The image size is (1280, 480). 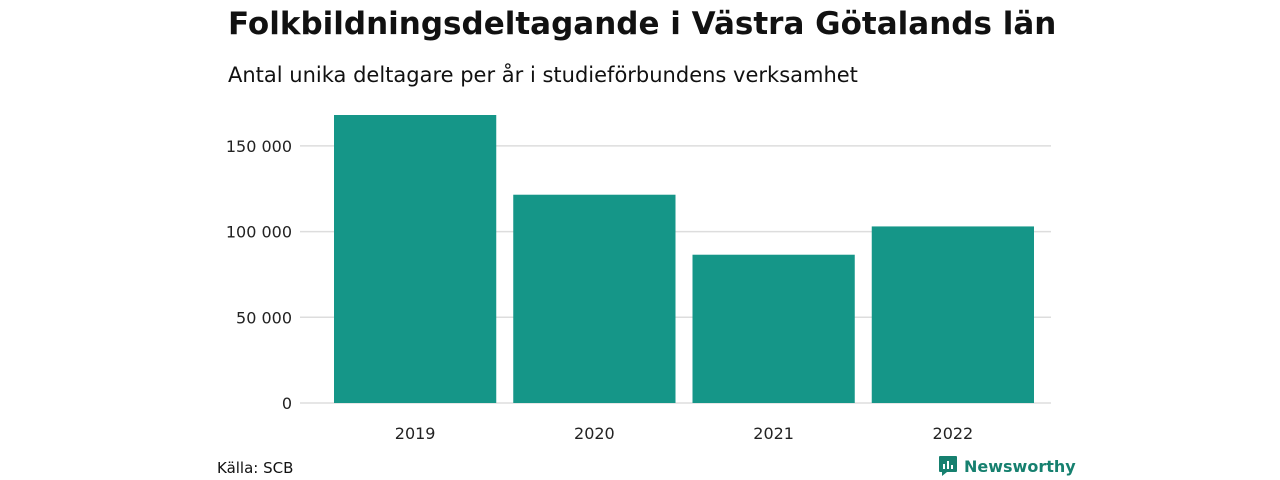 What do you see at coordinates (953, 433) in the screenshot?
I see `x-tick-label: 2022` at bounding box center [953, 433].